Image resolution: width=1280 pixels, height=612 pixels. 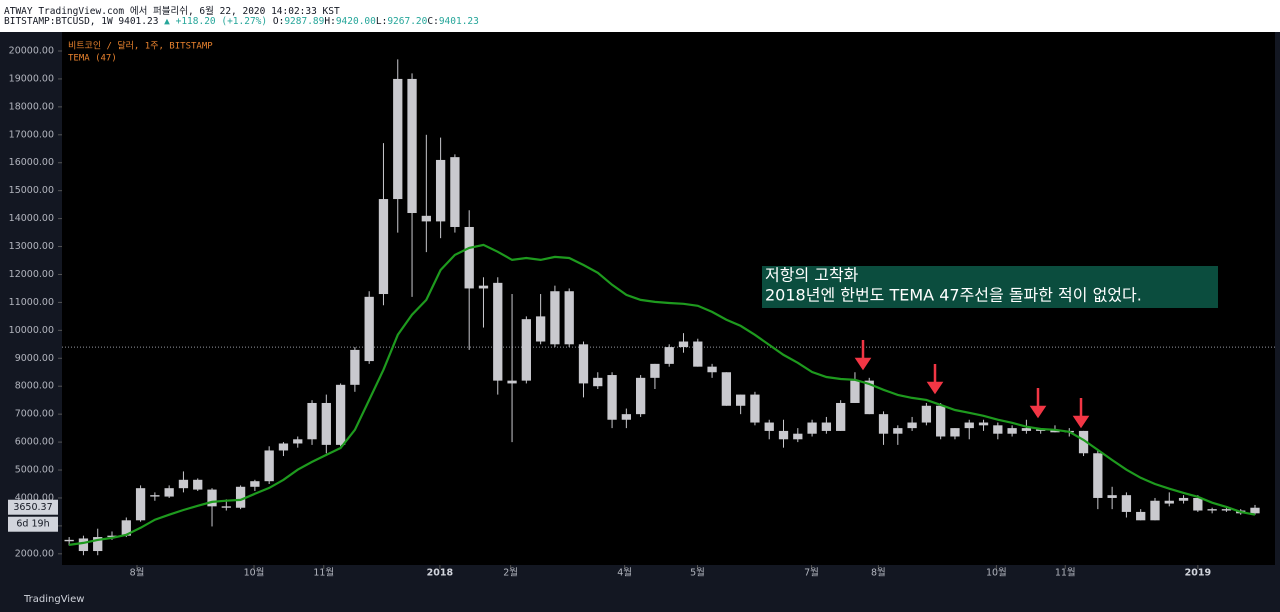 What do you see at coordinates (31, 246) in the screenshot?
I see `y-tick-label: 13000.00` at bounding box center [31, 246].